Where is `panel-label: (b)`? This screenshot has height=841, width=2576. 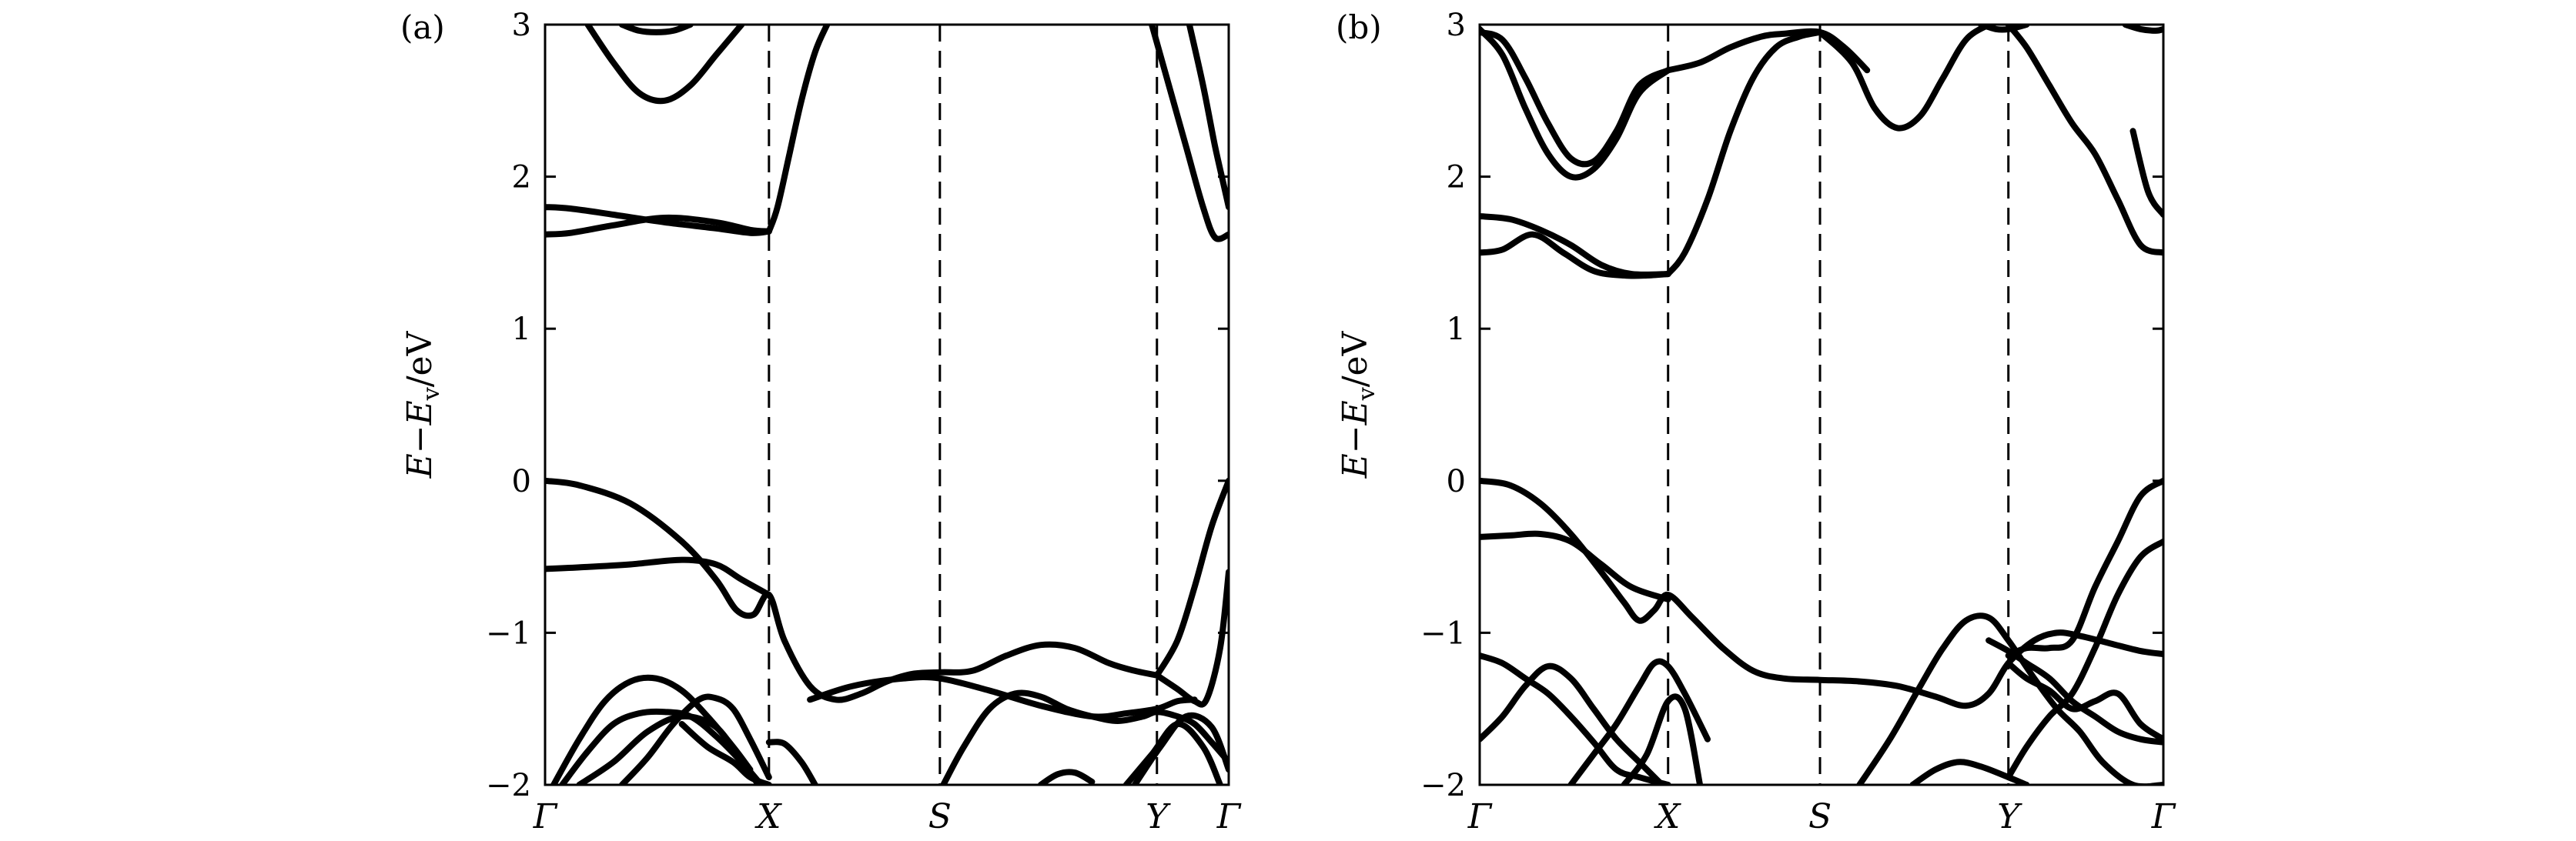
panel-label: (b) is located at coordinates (1359, 27).